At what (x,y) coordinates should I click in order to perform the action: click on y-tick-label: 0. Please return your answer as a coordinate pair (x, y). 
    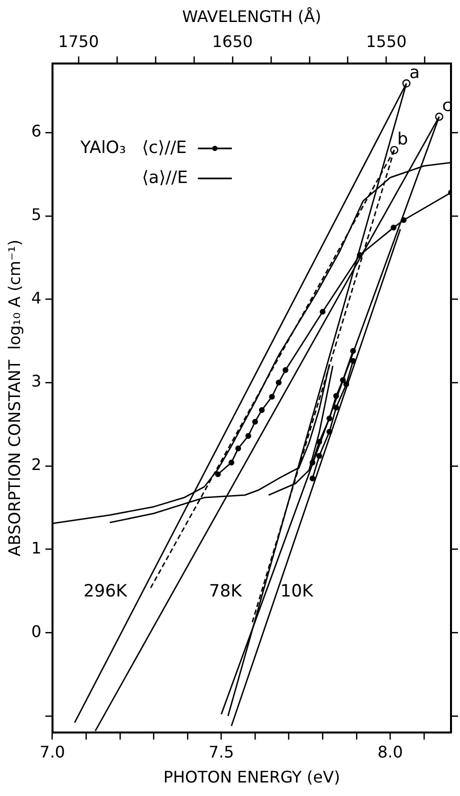
    Looking at the image, I should click on (36, 631).